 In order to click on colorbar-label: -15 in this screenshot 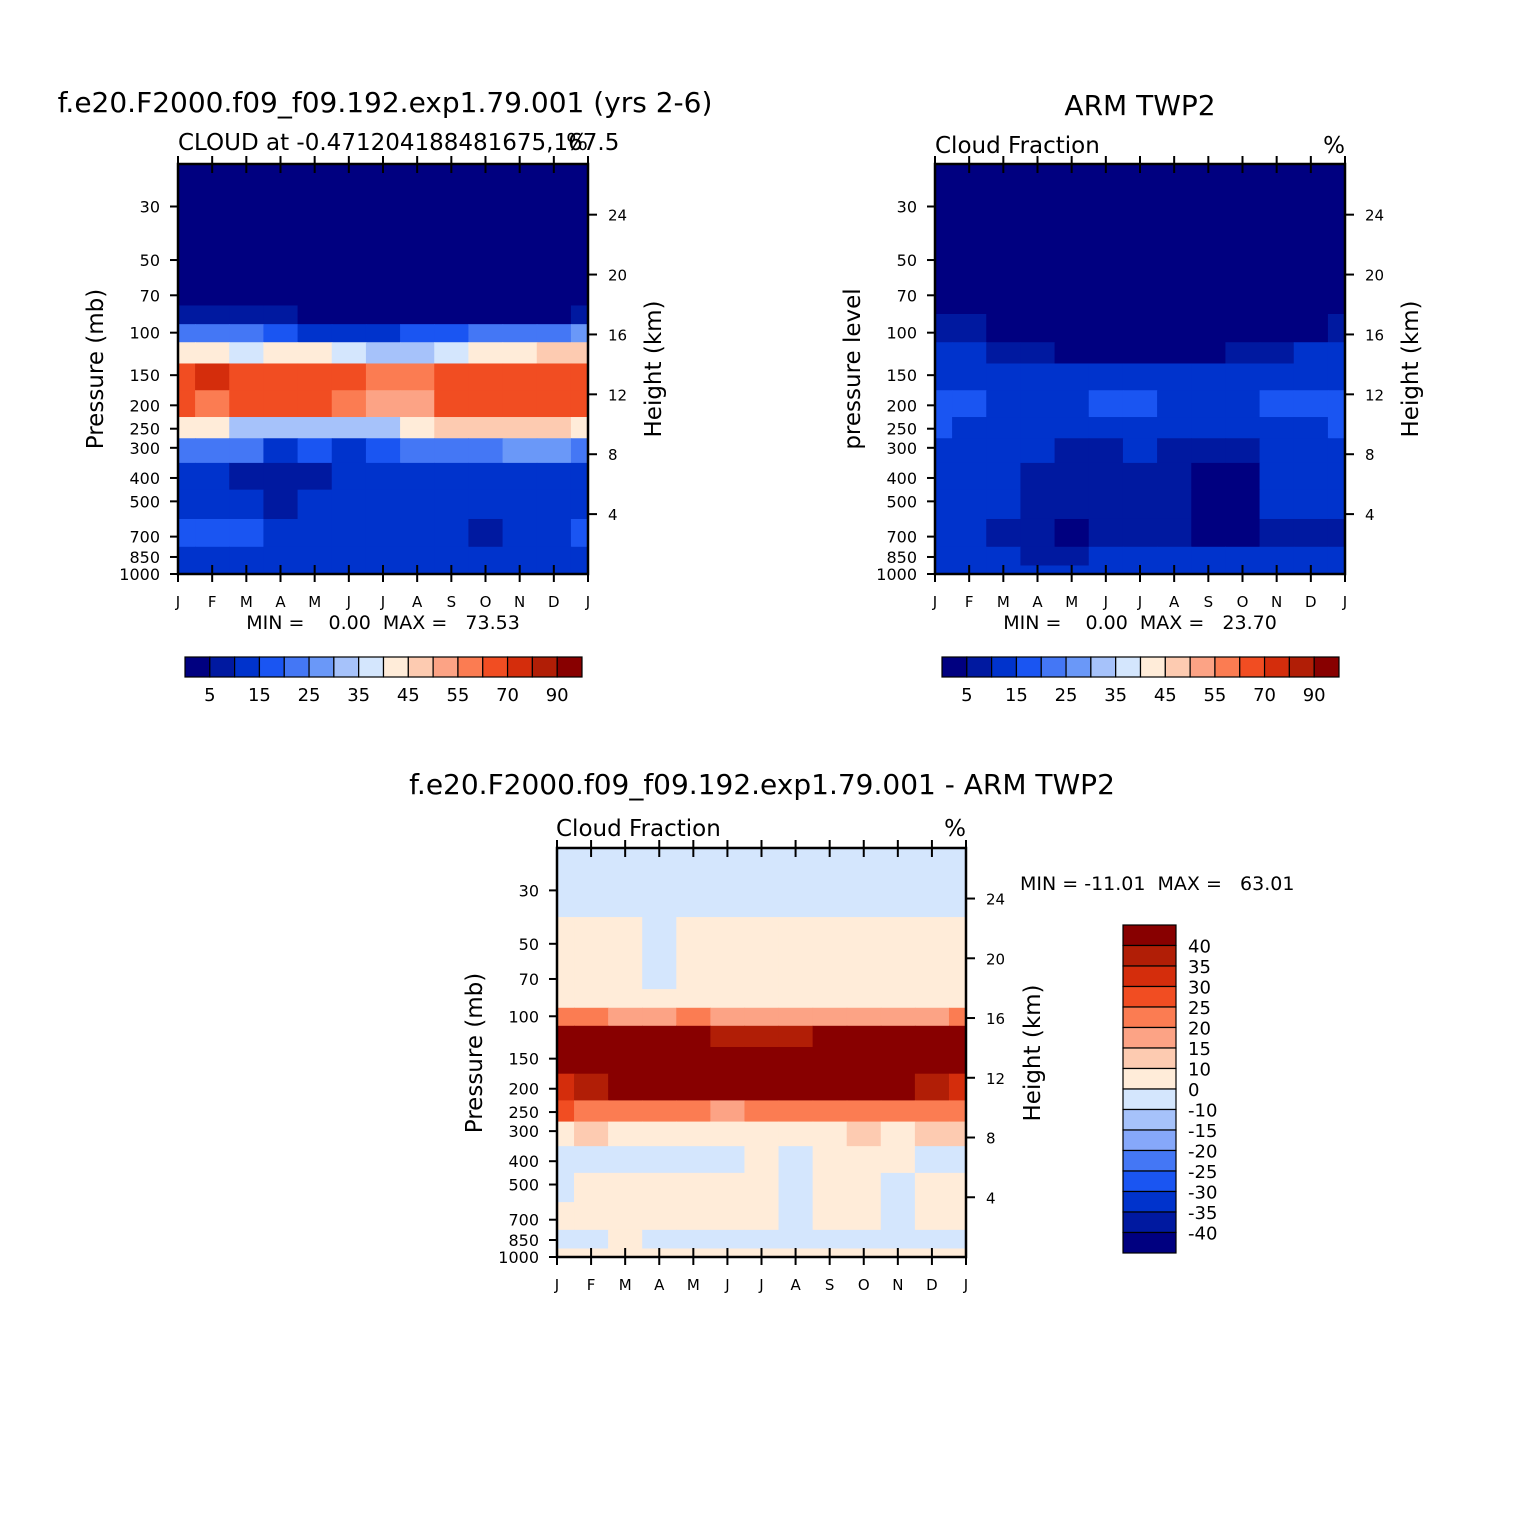, I will do `click(1202, 1131)`.